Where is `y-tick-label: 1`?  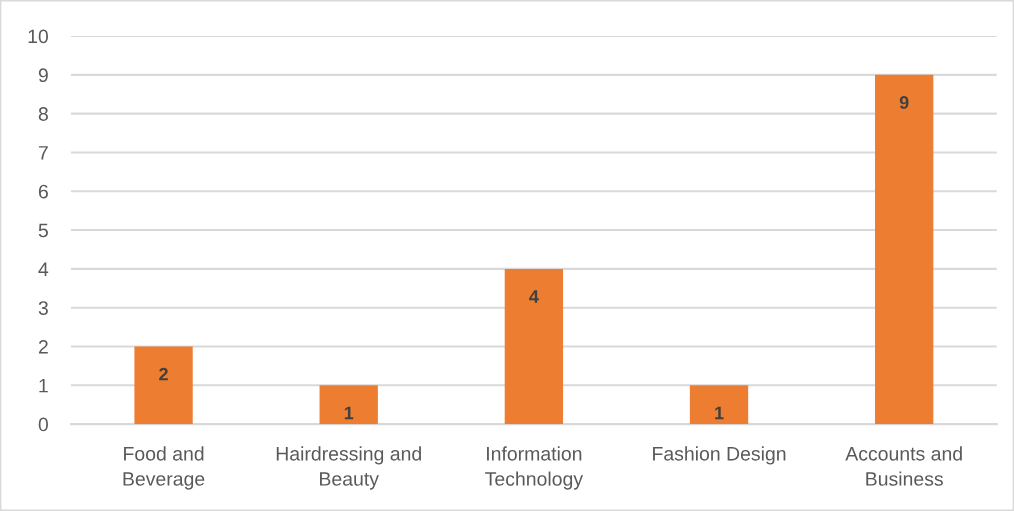 y-tick-label: 1 is located at coordinates (43, 385).